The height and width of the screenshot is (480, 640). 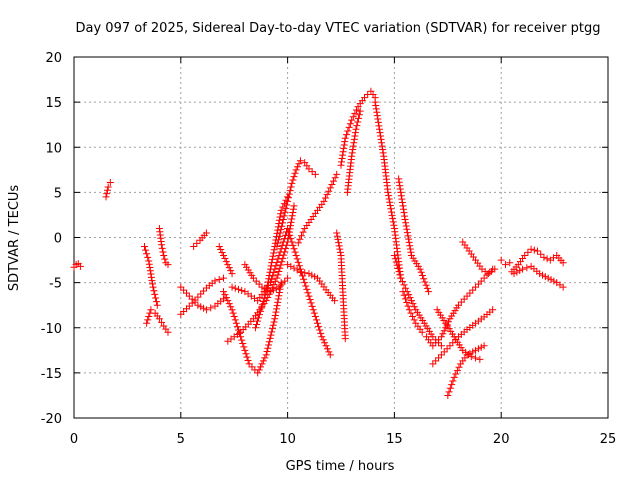 I want to click on y-tick-label: 15, so click(x=53, y=103).